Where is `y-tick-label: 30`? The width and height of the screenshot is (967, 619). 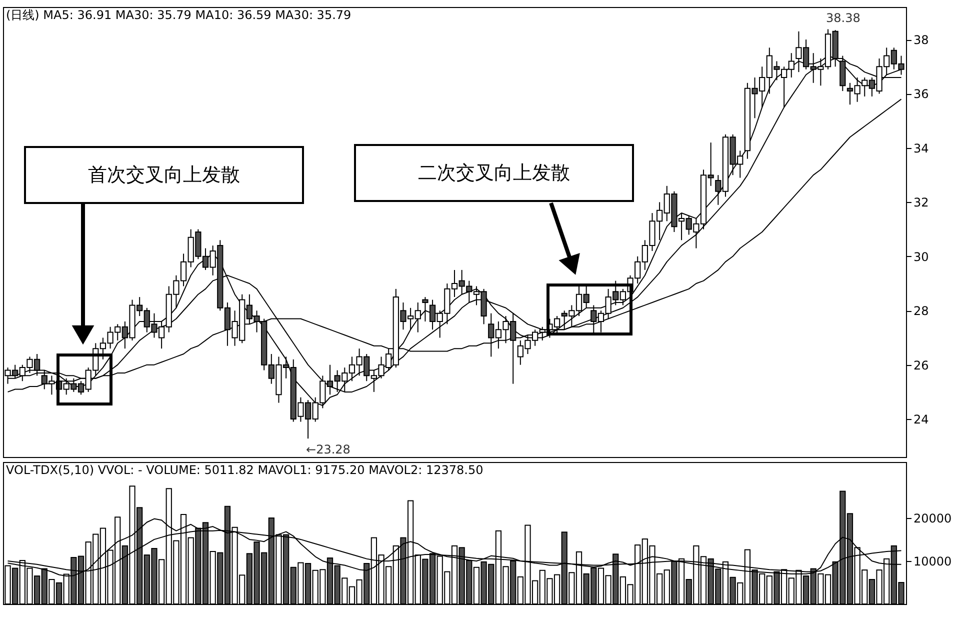 y-tick-label: 30 is located at coordinates (921, 257).